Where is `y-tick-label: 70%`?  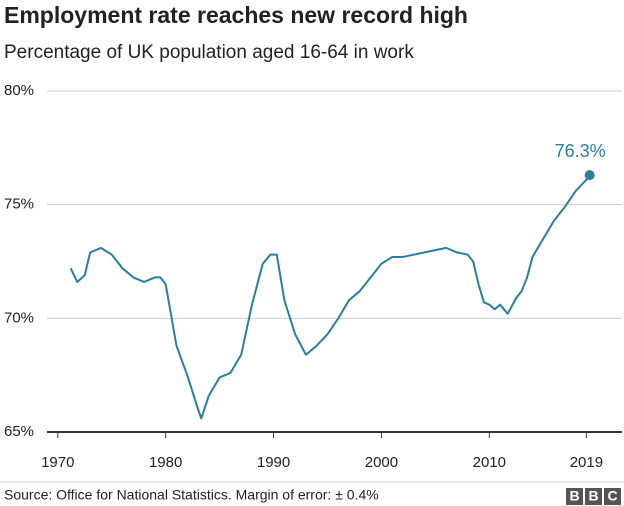
y-tick-label: 70% is located at coordinates (19, 317).